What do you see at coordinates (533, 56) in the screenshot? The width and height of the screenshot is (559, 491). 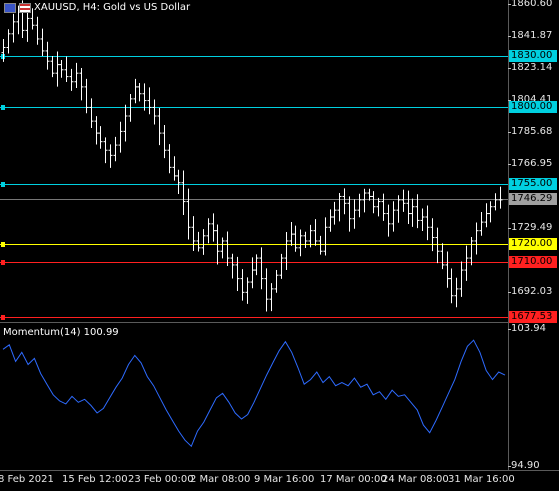 I see `level-price-tag: 1830.00` at bounding box center [533, 56].